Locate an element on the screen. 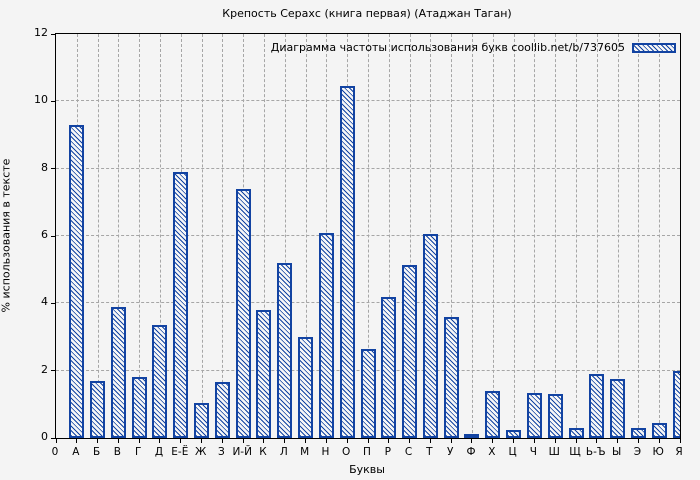  bar-М is located at coordinates (306, 387).